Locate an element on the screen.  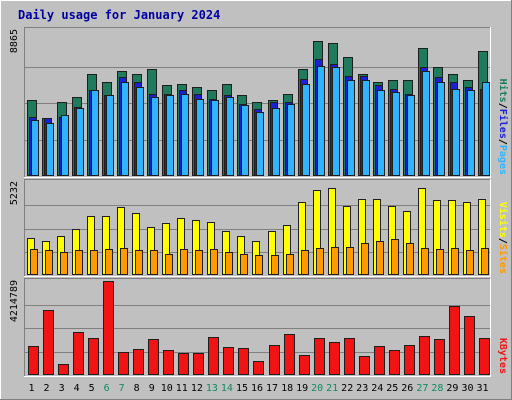
side-legend: Visits/Sites is located at coordinates (503, 238).